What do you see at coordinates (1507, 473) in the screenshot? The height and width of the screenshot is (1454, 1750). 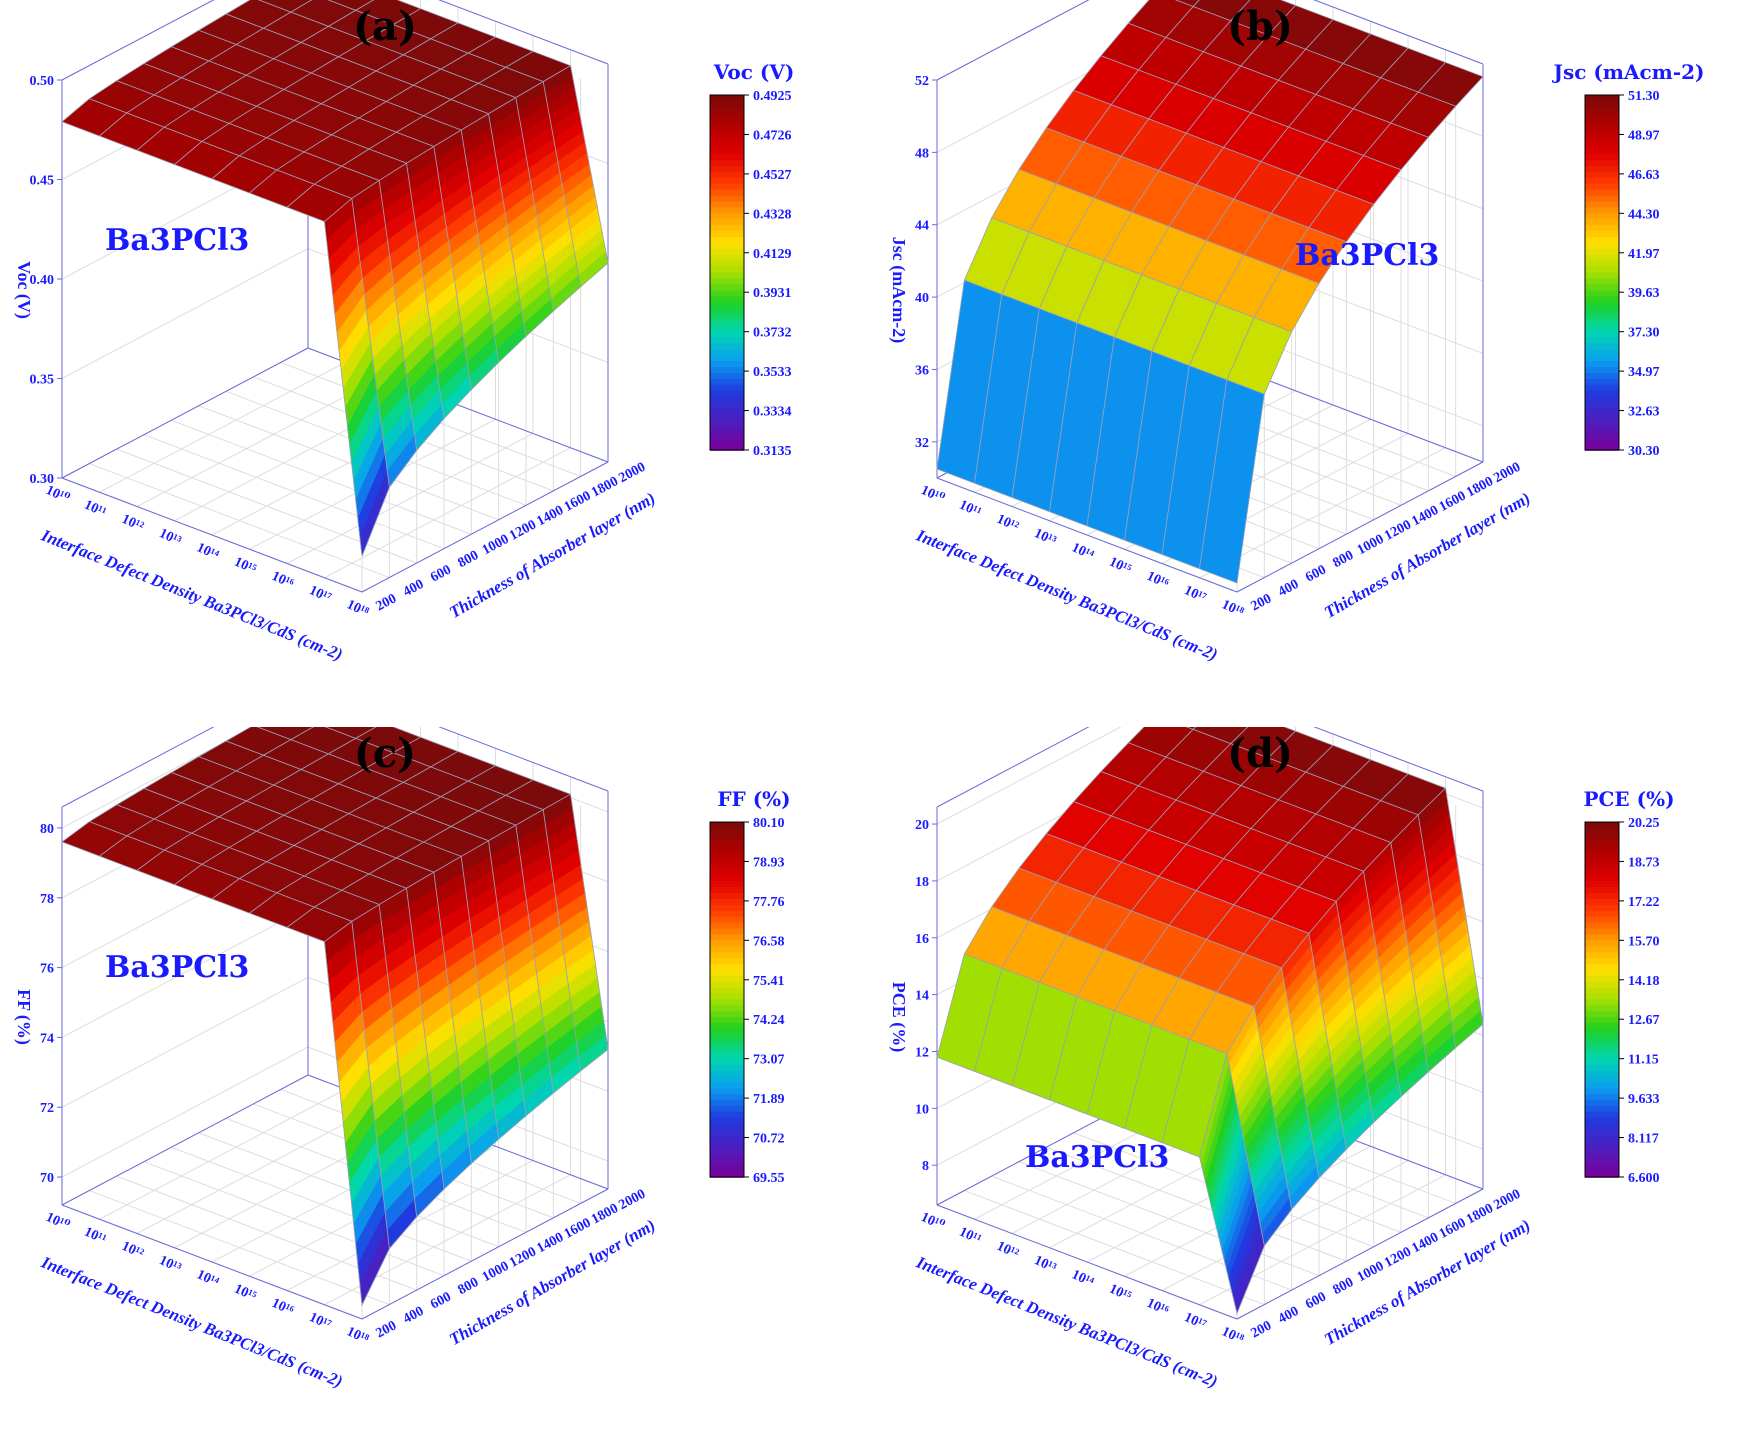 I see `y-tick-label: 2000` at bounding box center [1507, 473].